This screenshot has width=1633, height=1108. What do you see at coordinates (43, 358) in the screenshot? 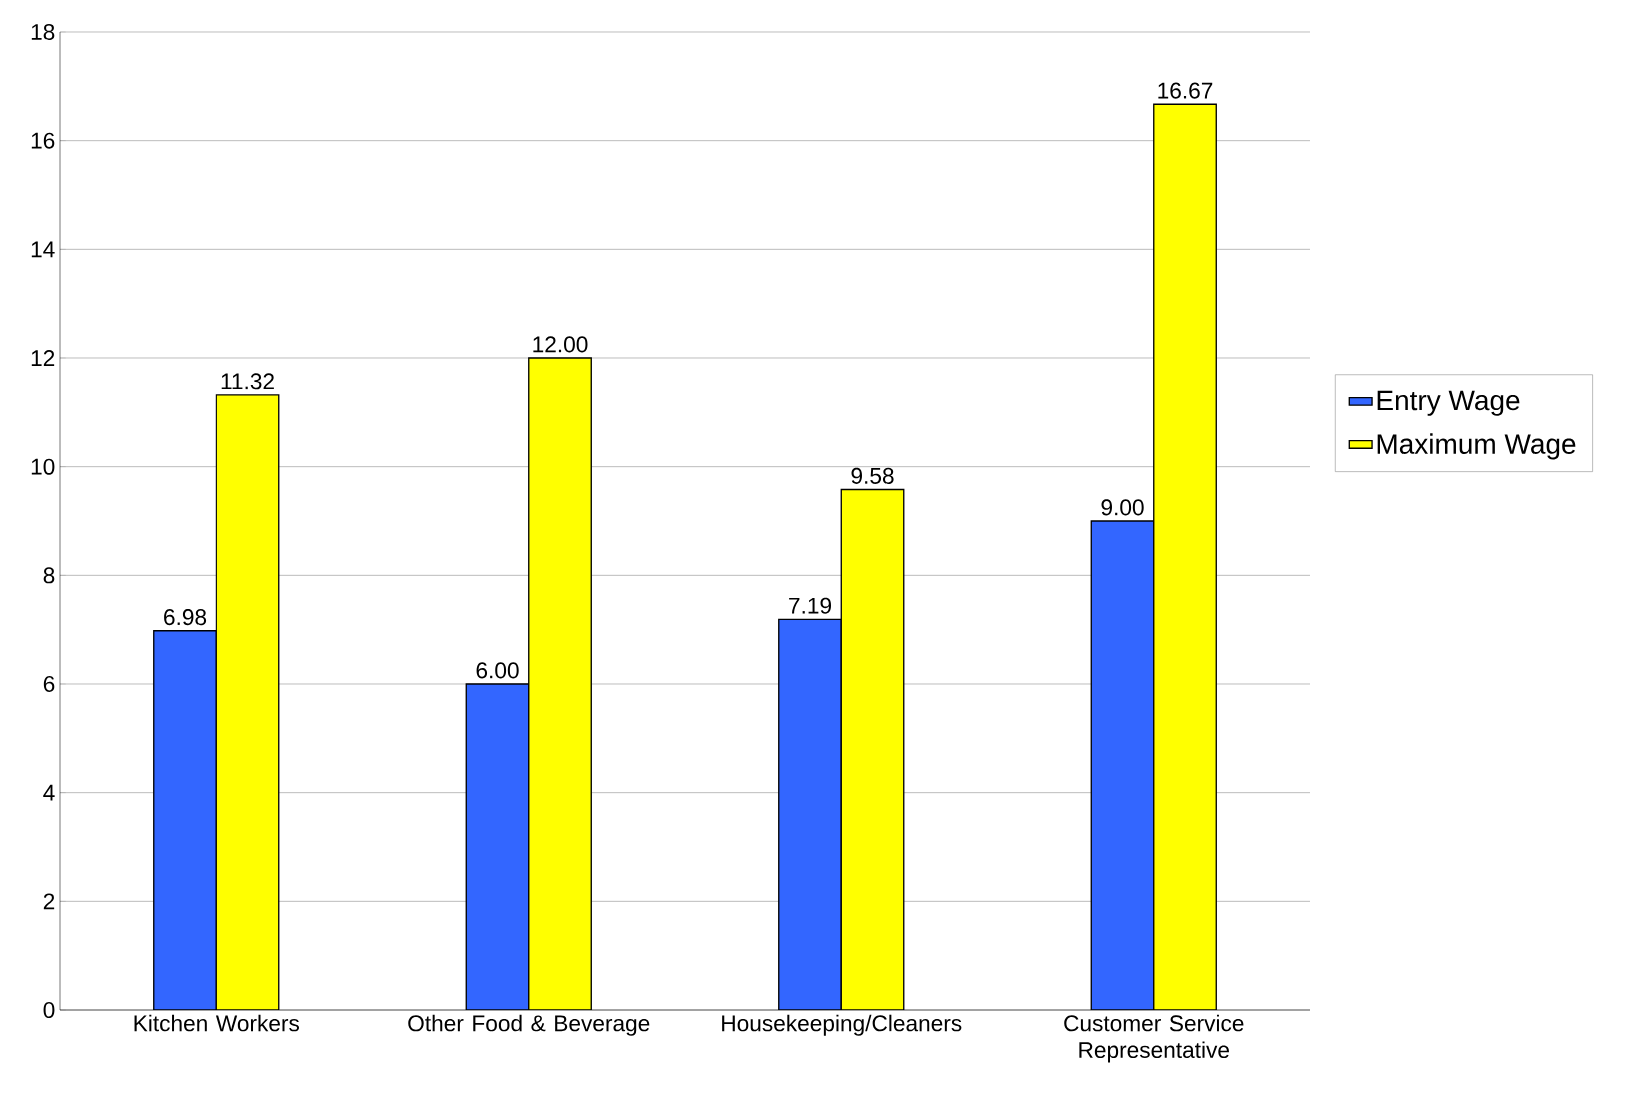
I see `y-tick-label: 12` at bounding box center [43, 358].